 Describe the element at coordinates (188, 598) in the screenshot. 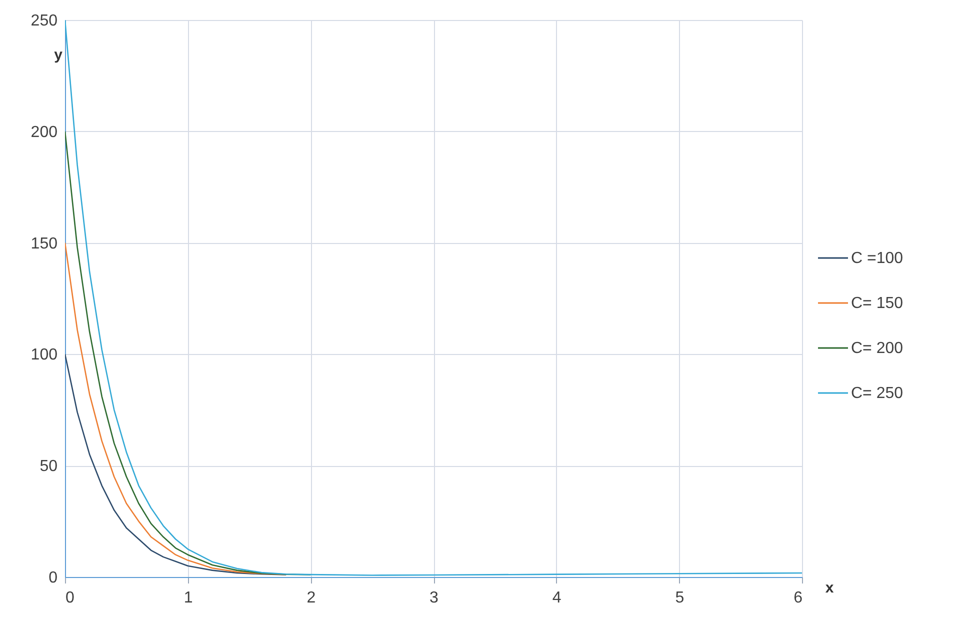

I see `x-tick-label: 1` at that location.